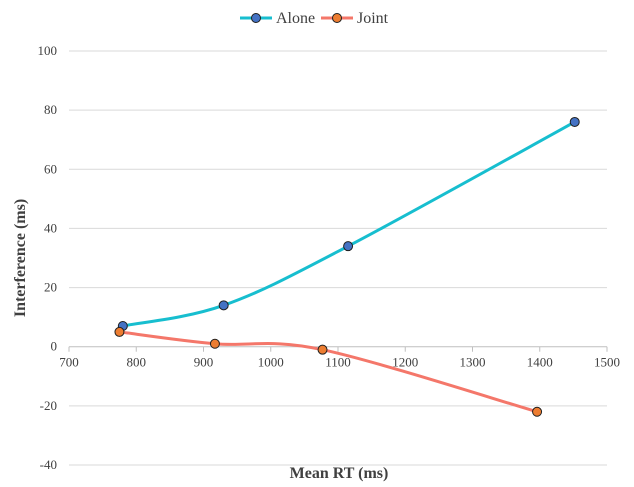 The height and width of the screenshot is (487, 634). What do you see at coordinates (295, 18) in the screenshot?
I see `legend-label-alone: Alone` at bounding box center [295, 18].